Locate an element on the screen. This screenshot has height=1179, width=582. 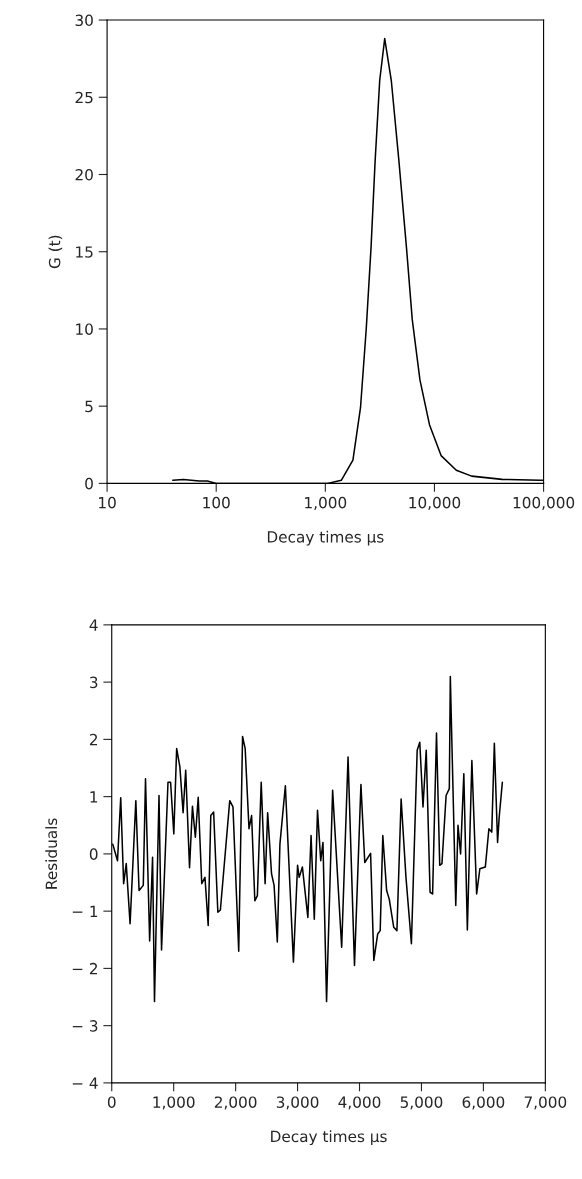
x-tick-label: 4,000 is located at coordinates (359, 1103).